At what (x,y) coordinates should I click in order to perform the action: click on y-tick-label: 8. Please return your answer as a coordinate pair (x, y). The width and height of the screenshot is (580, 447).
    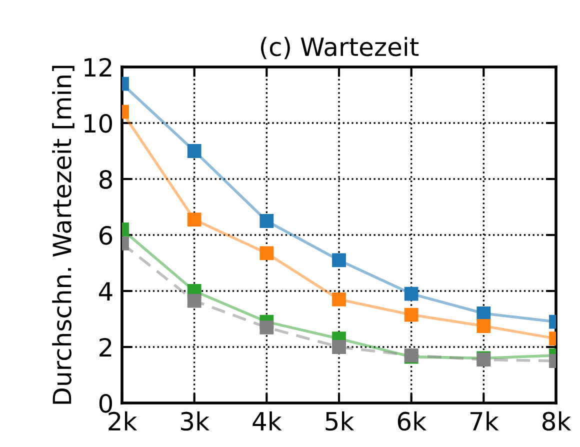
    Looking at the image, I should click on (105, 179).